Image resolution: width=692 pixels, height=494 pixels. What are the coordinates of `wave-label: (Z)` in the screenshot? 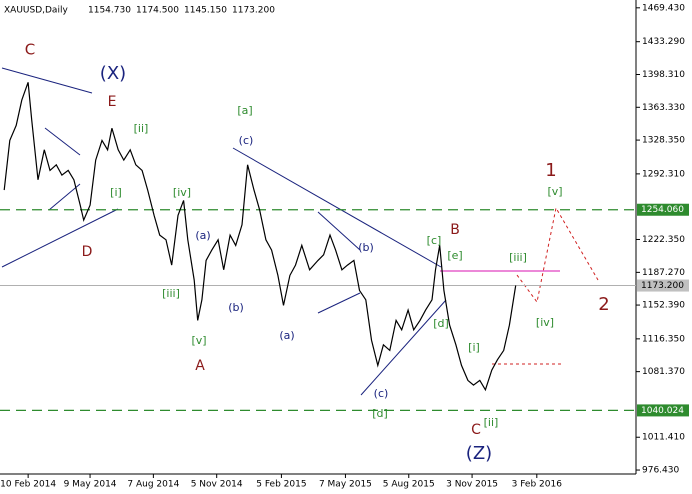 It's located at (479, 453).